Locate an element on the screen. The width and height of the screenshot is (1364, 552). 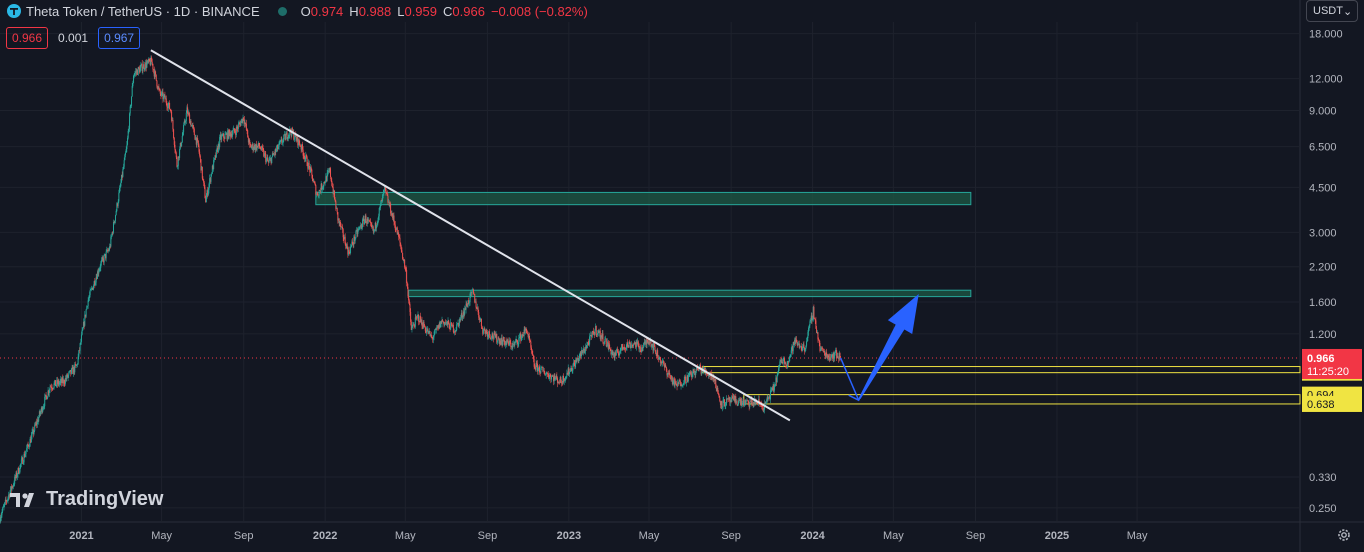
currency-dropdown: USDT ⌄ is located at coordinates (1332, 11).